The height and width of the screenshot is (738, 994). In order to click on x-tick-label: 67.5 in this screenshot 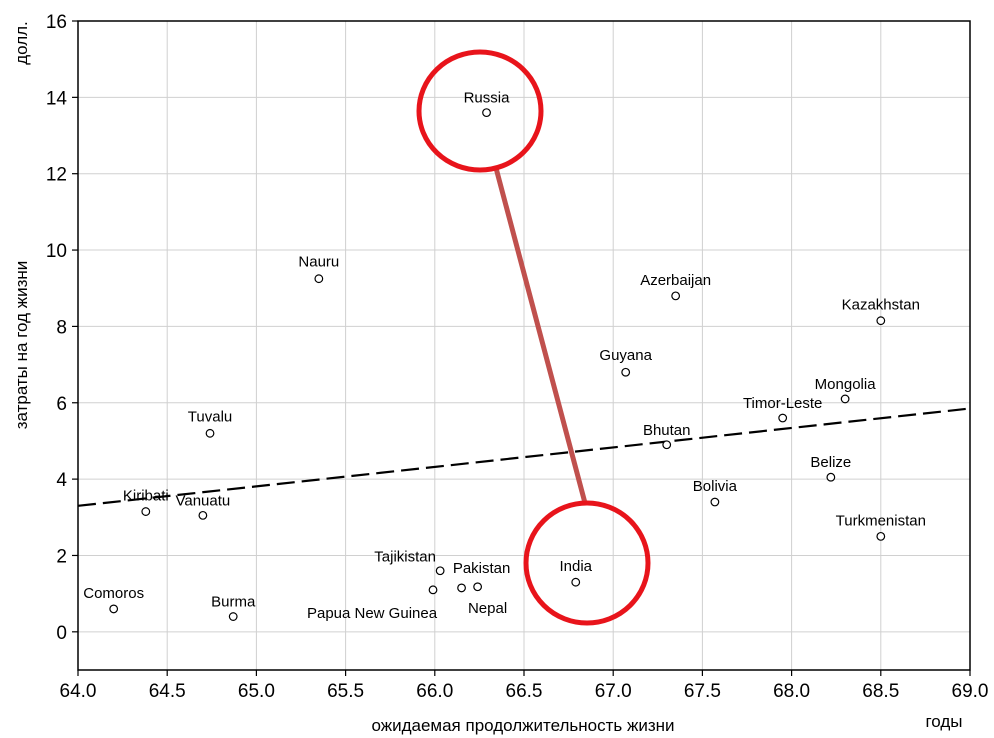, I will do `click(702, 691)`.